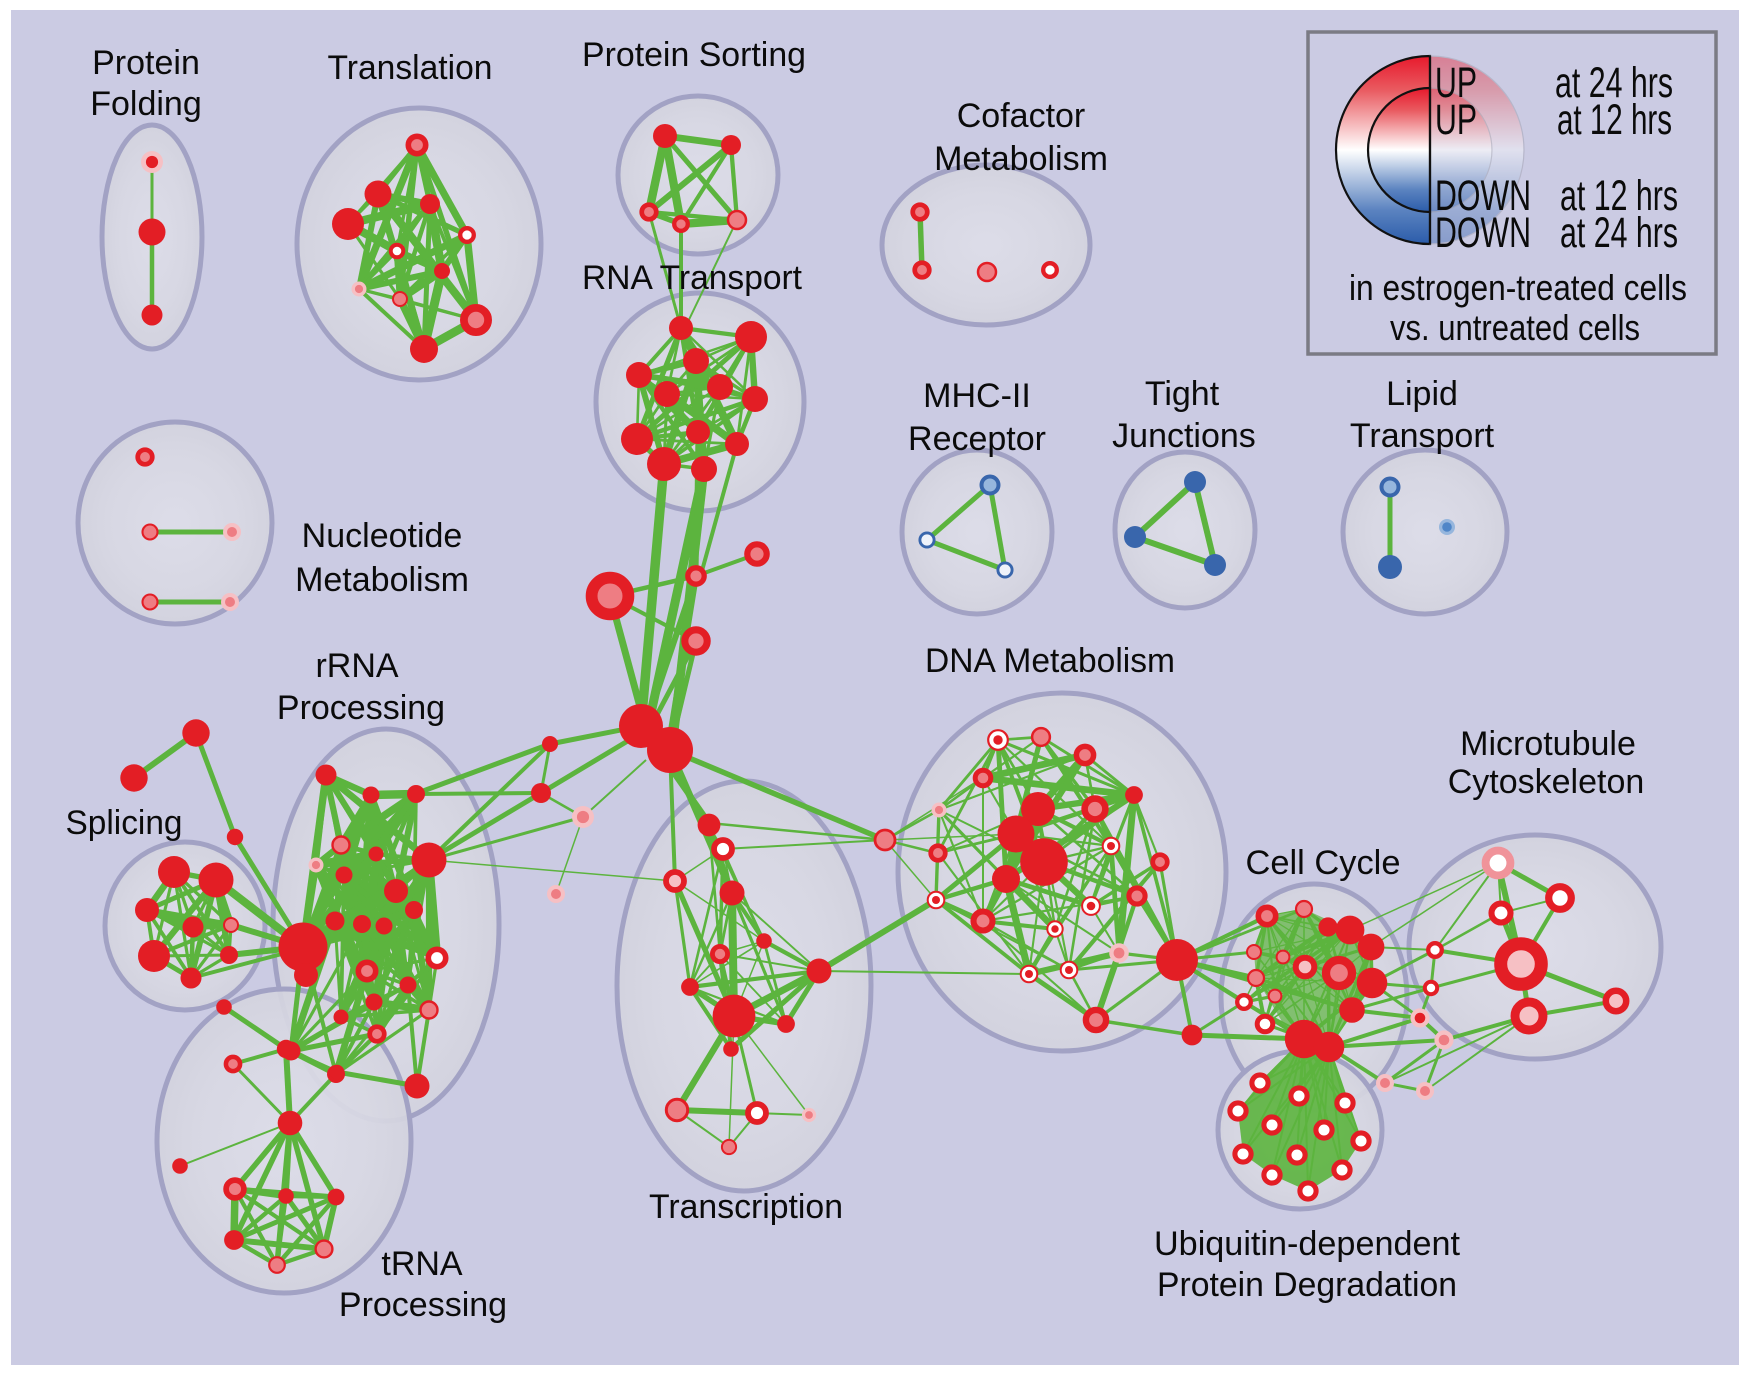 This screenshot has height=1376, width=1750. Describe the element at coordinates (1323, 863) in the screenshot. I see `svg-text: Cell Cycle` at that location.